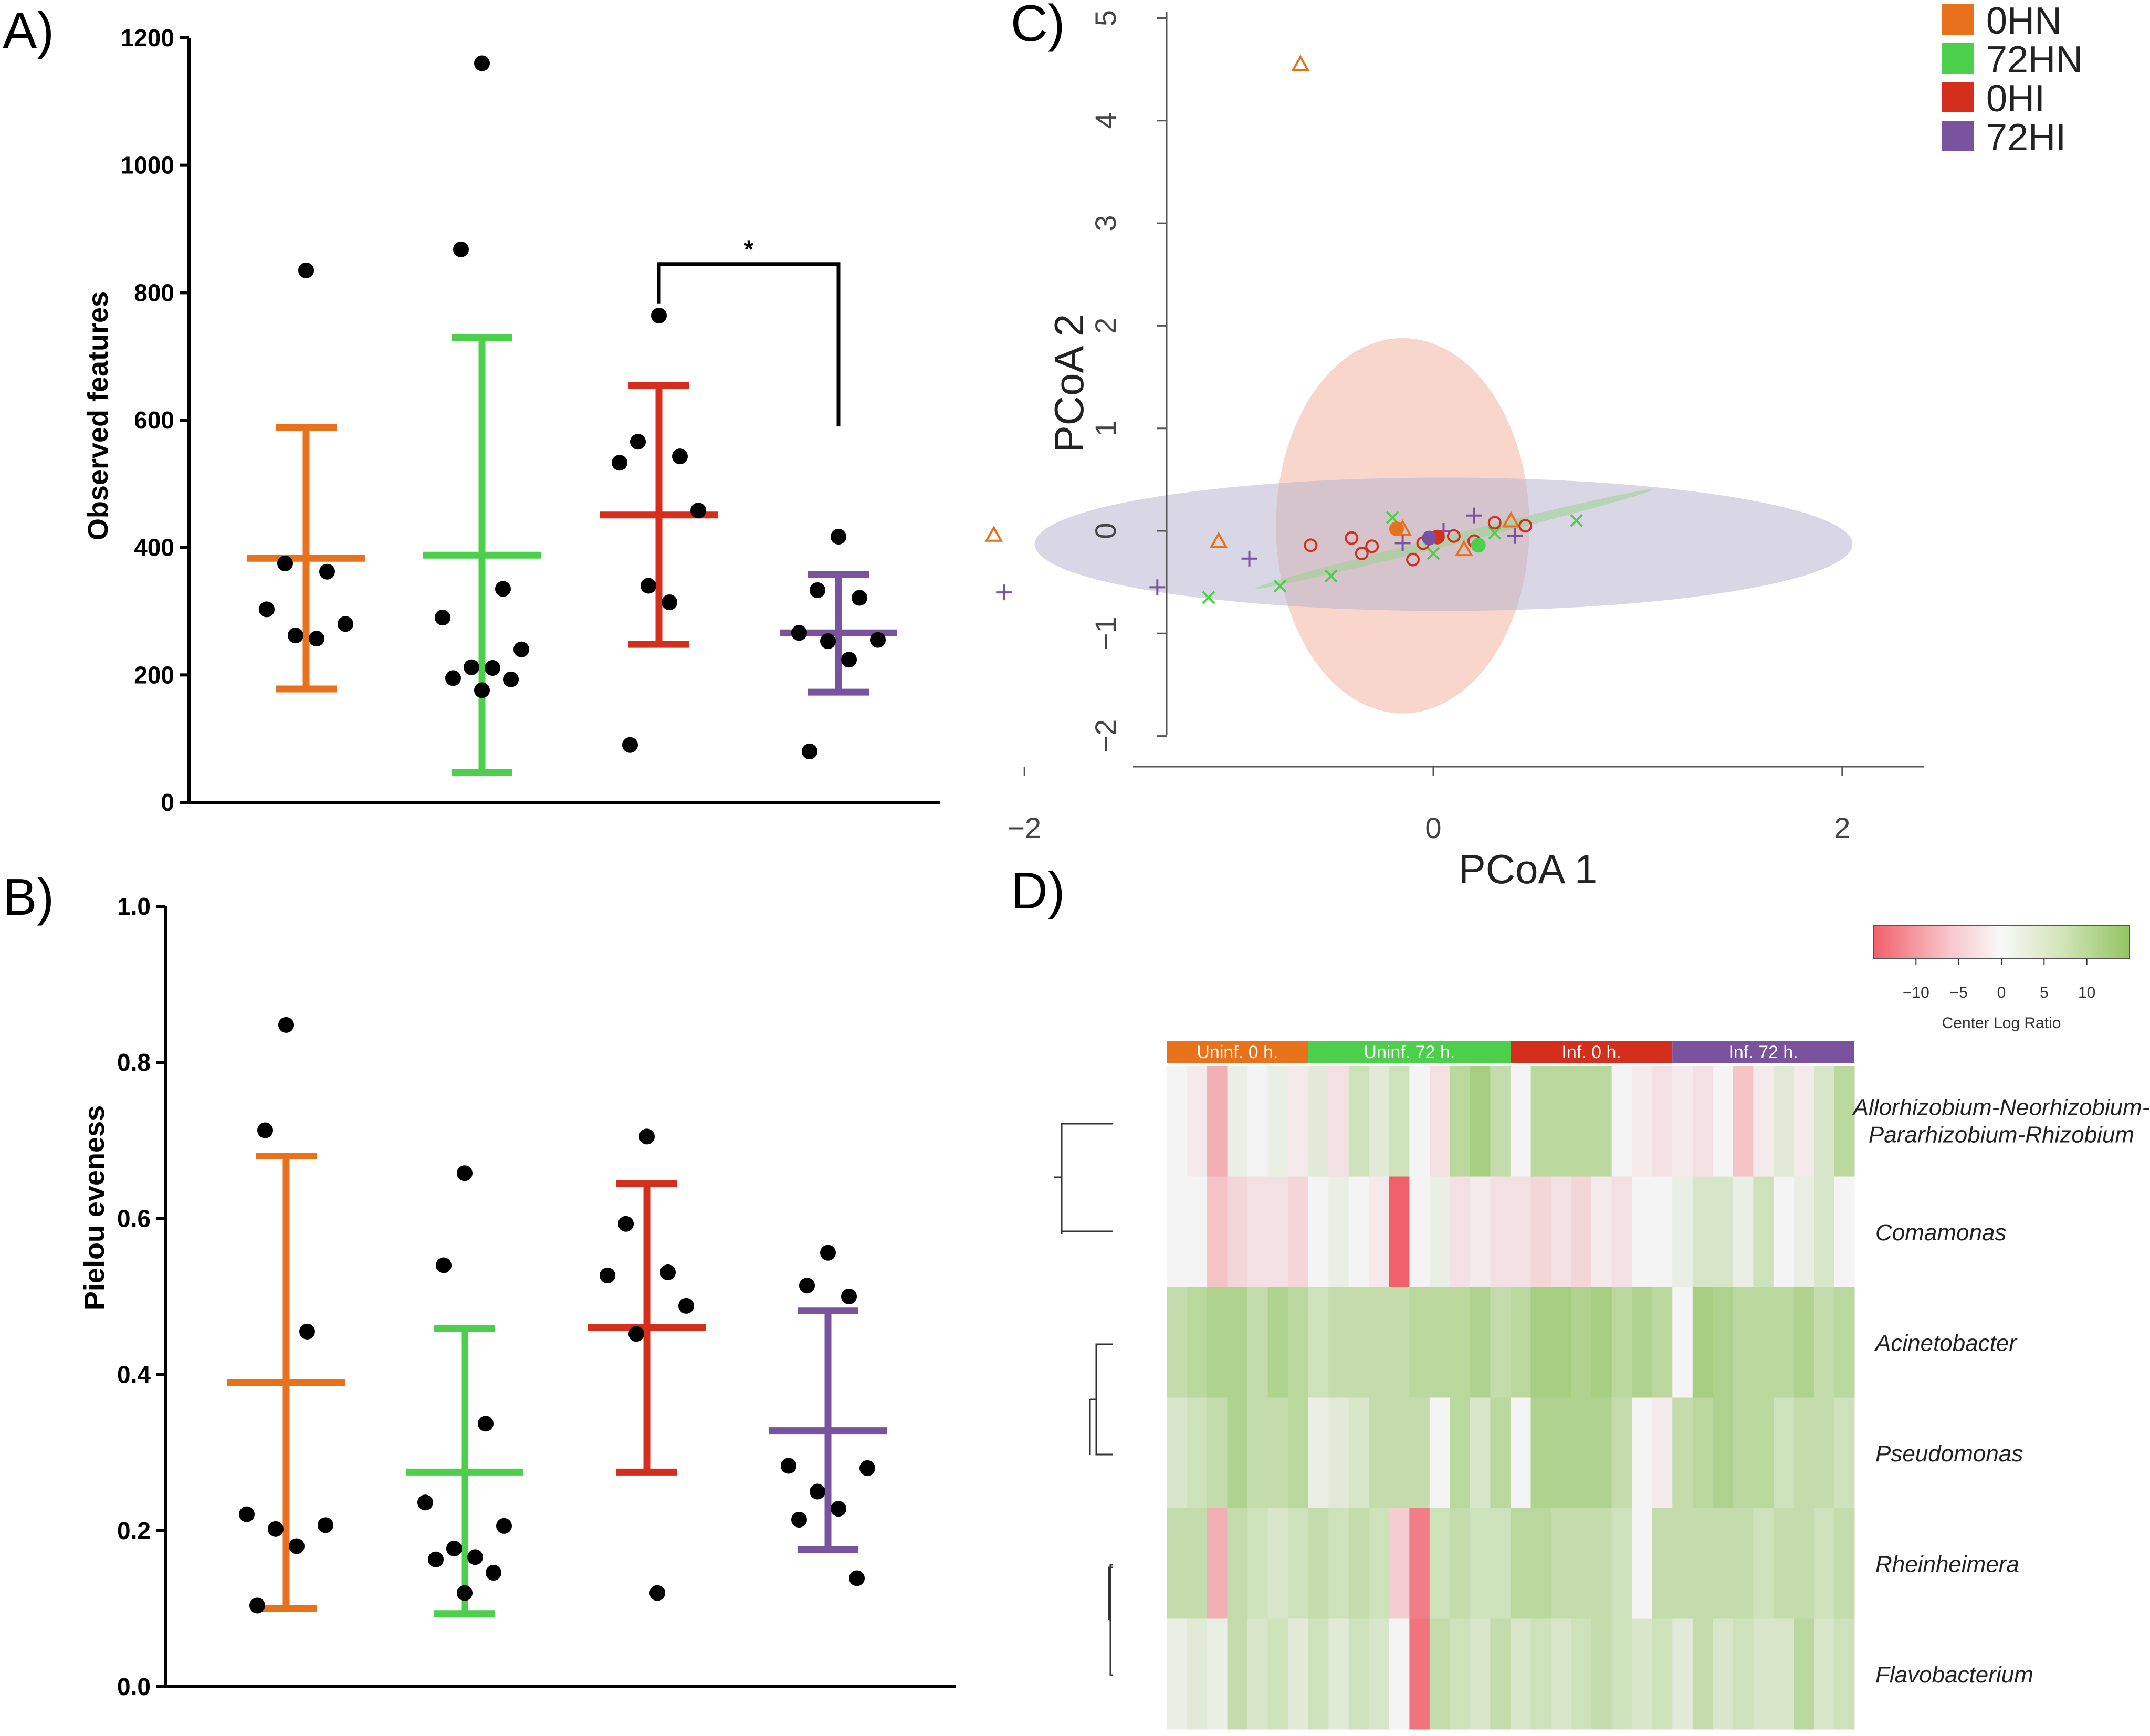  Describe the element at coordinates (134, 906) in the screenshot. I see `y-tick-label: 1.0` at that location.